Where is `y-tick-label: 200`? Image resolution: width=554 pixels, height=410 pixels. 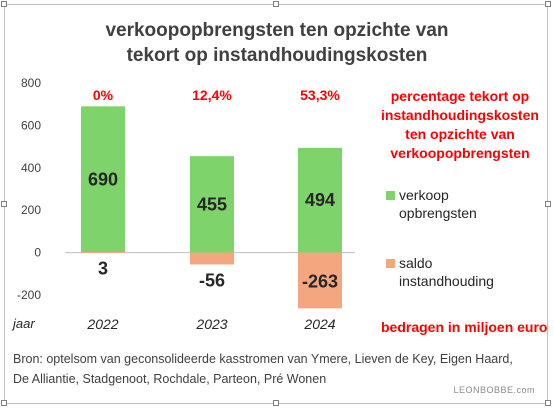 y-tick-label: 200 is located at coordinates (31, 210).